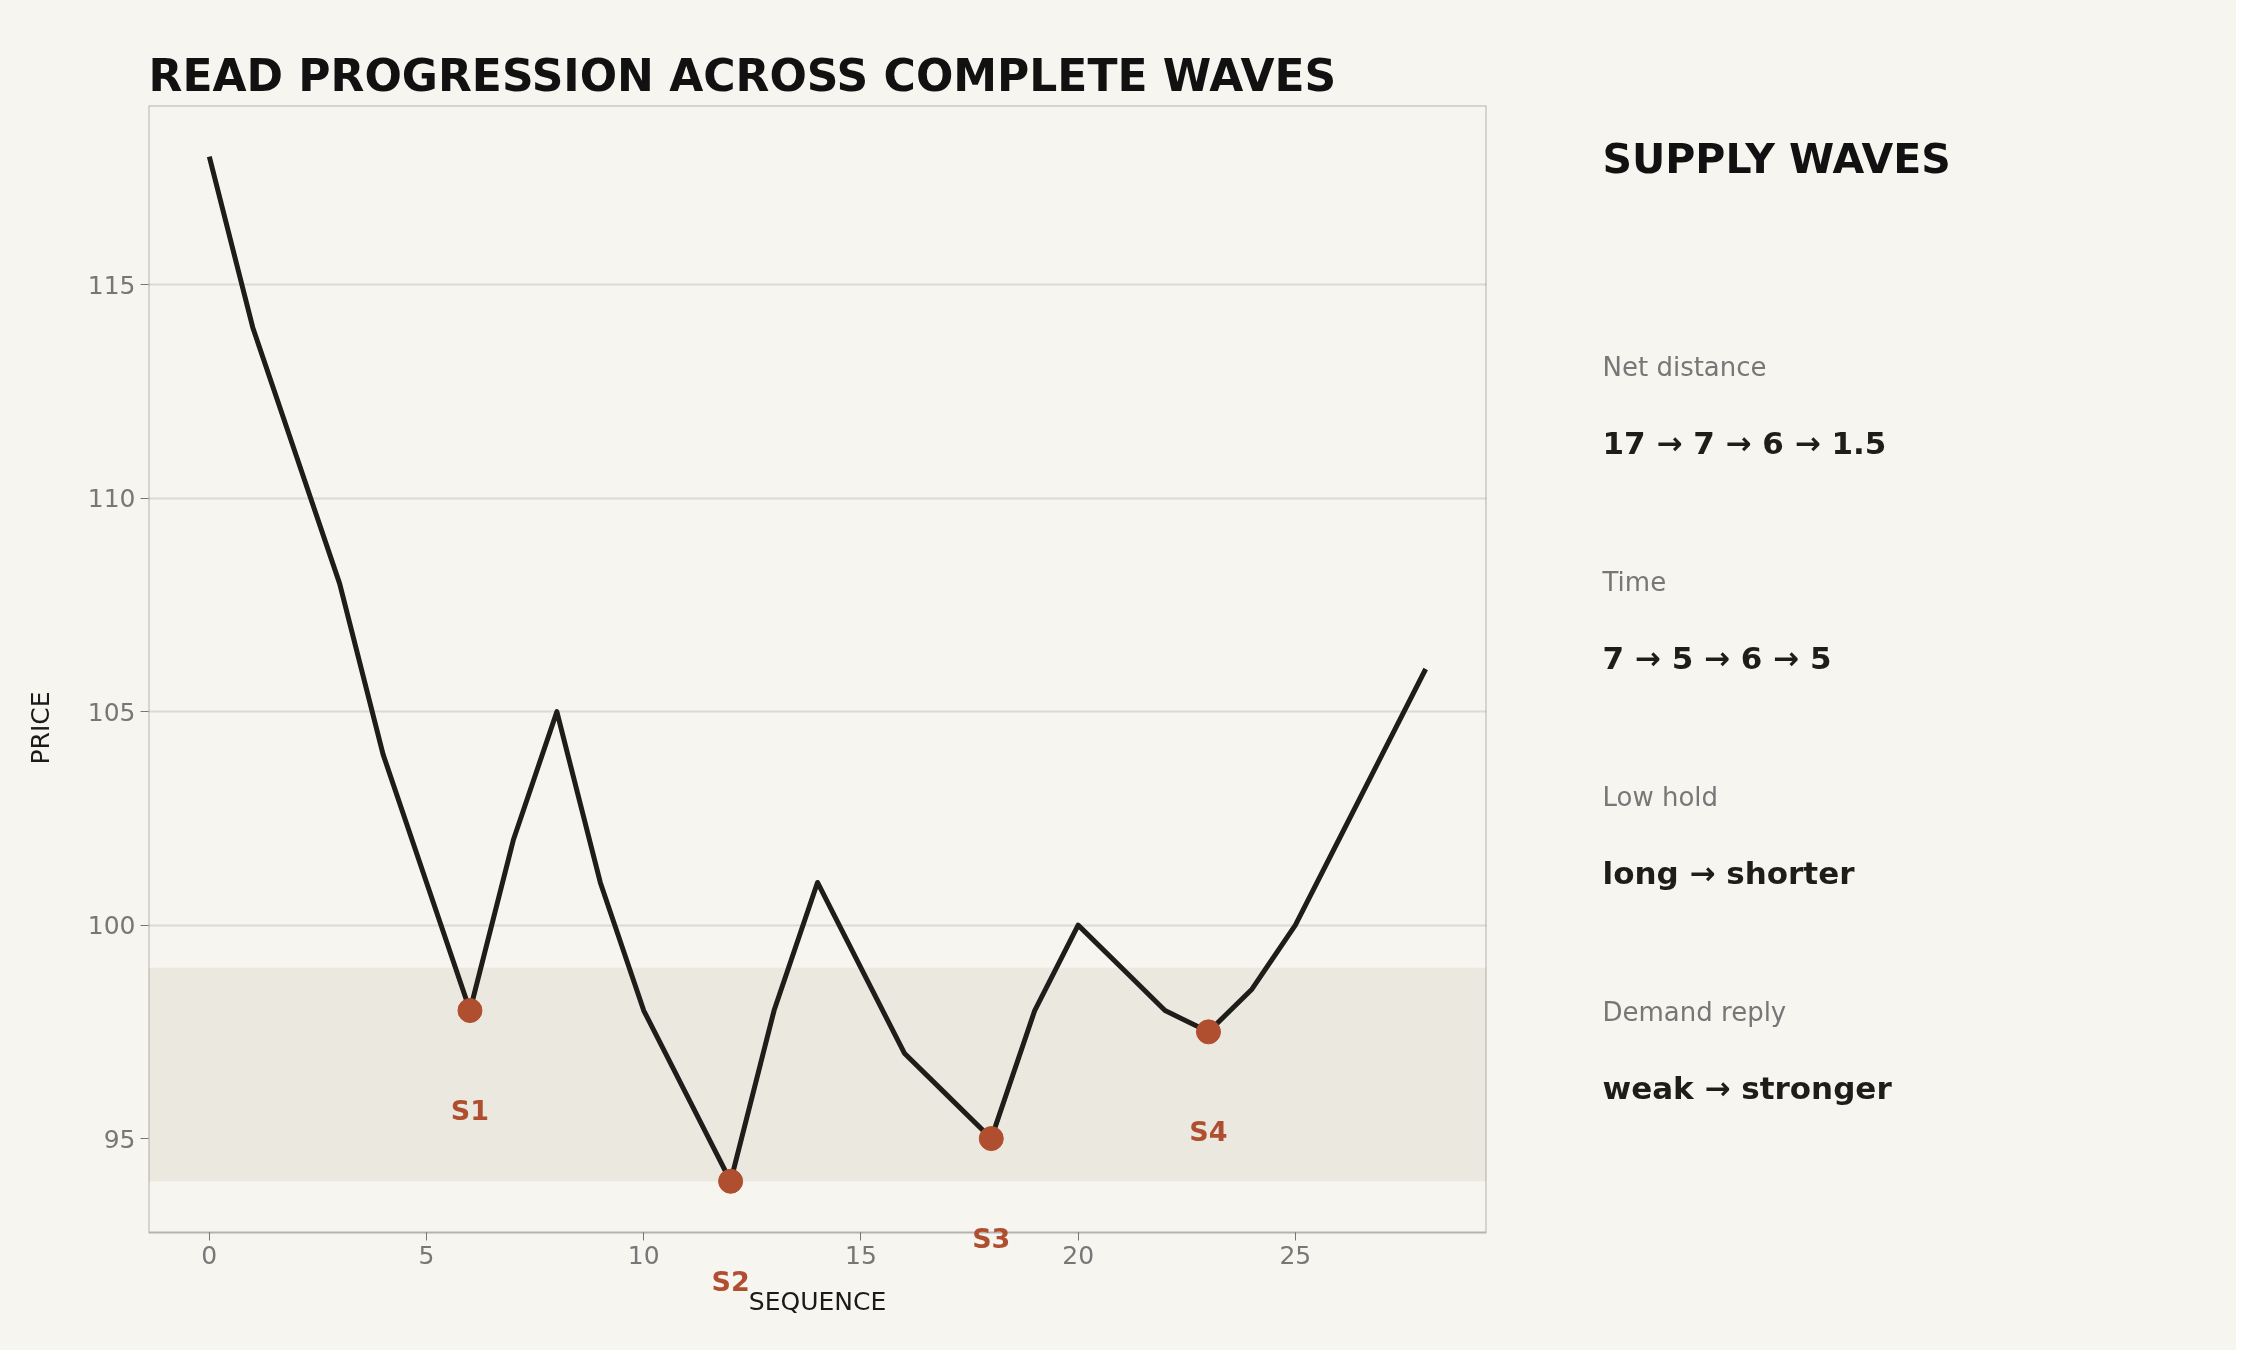 Image resolution: width=2254 pixels, height=1351 pixels. What do you see at coordinates (111, 926) in the screenshot?
I see `y-tick-label: 100` at bounding box center [111, 926].